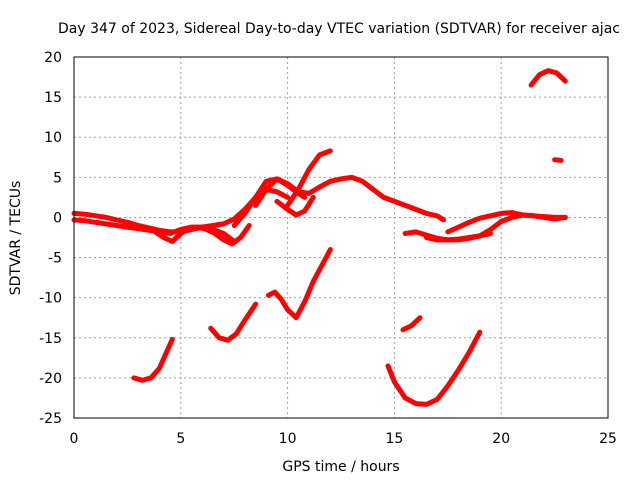 This screenshot has height=480, width=640. Describe the element at coordinates (55, 259) in the screenshot. I see `y-tick-label: -5` at that location.